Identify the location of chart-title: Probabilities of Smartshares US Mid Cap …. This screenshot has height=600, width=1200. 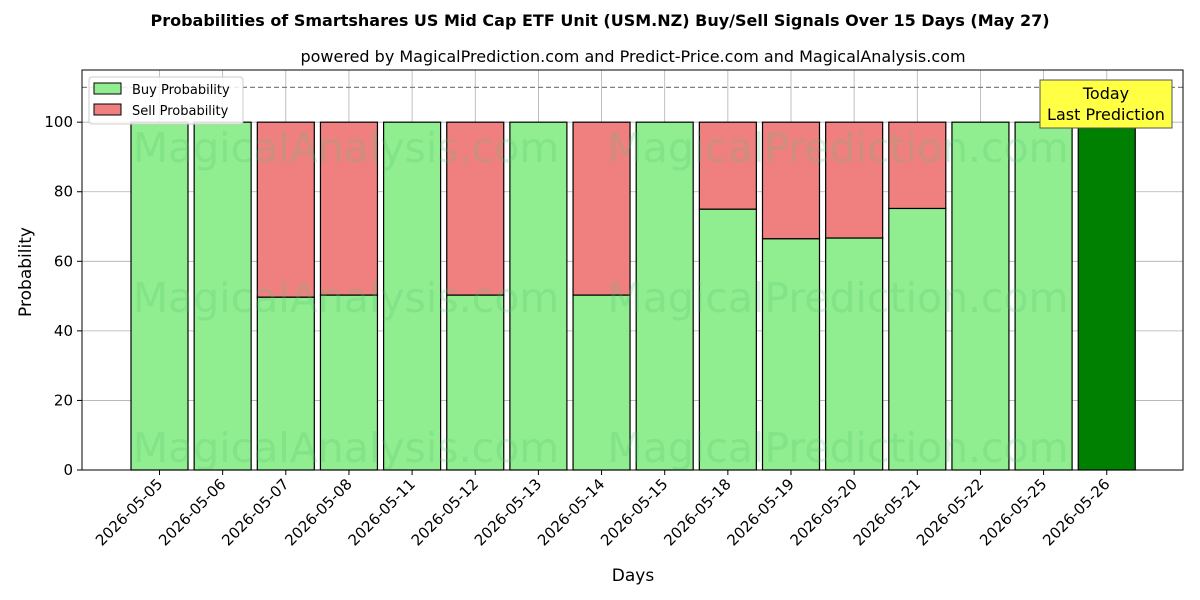
(599, 20).